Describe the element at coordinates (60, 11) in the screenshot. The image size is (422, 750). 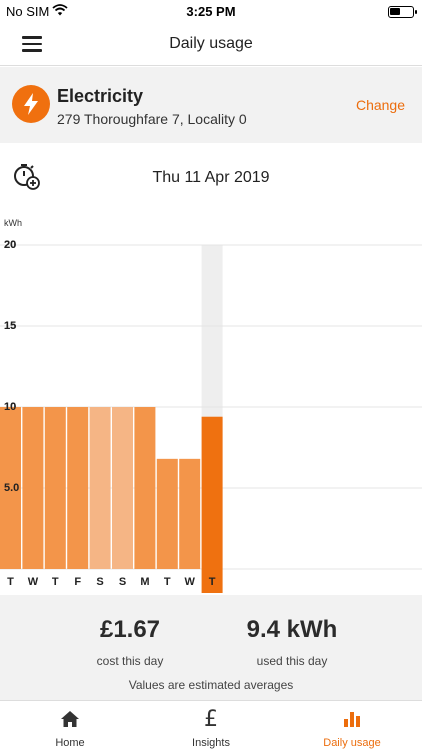
I see `wifi-icon` at that location.